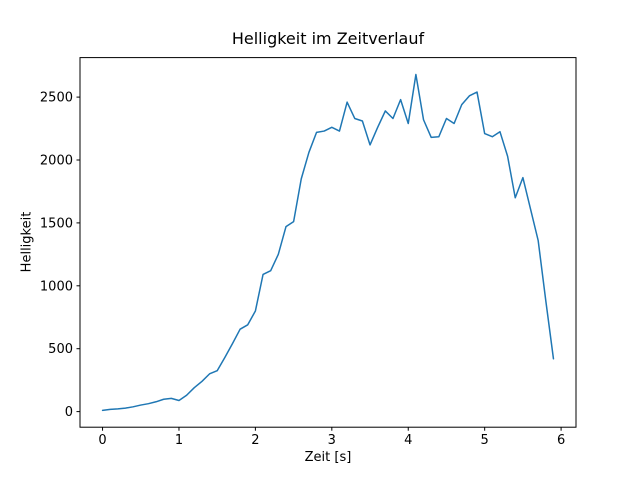 The width and height of the screenshot is (640, 480). I want to click on x-tick-label: 6, so click(561, 440).